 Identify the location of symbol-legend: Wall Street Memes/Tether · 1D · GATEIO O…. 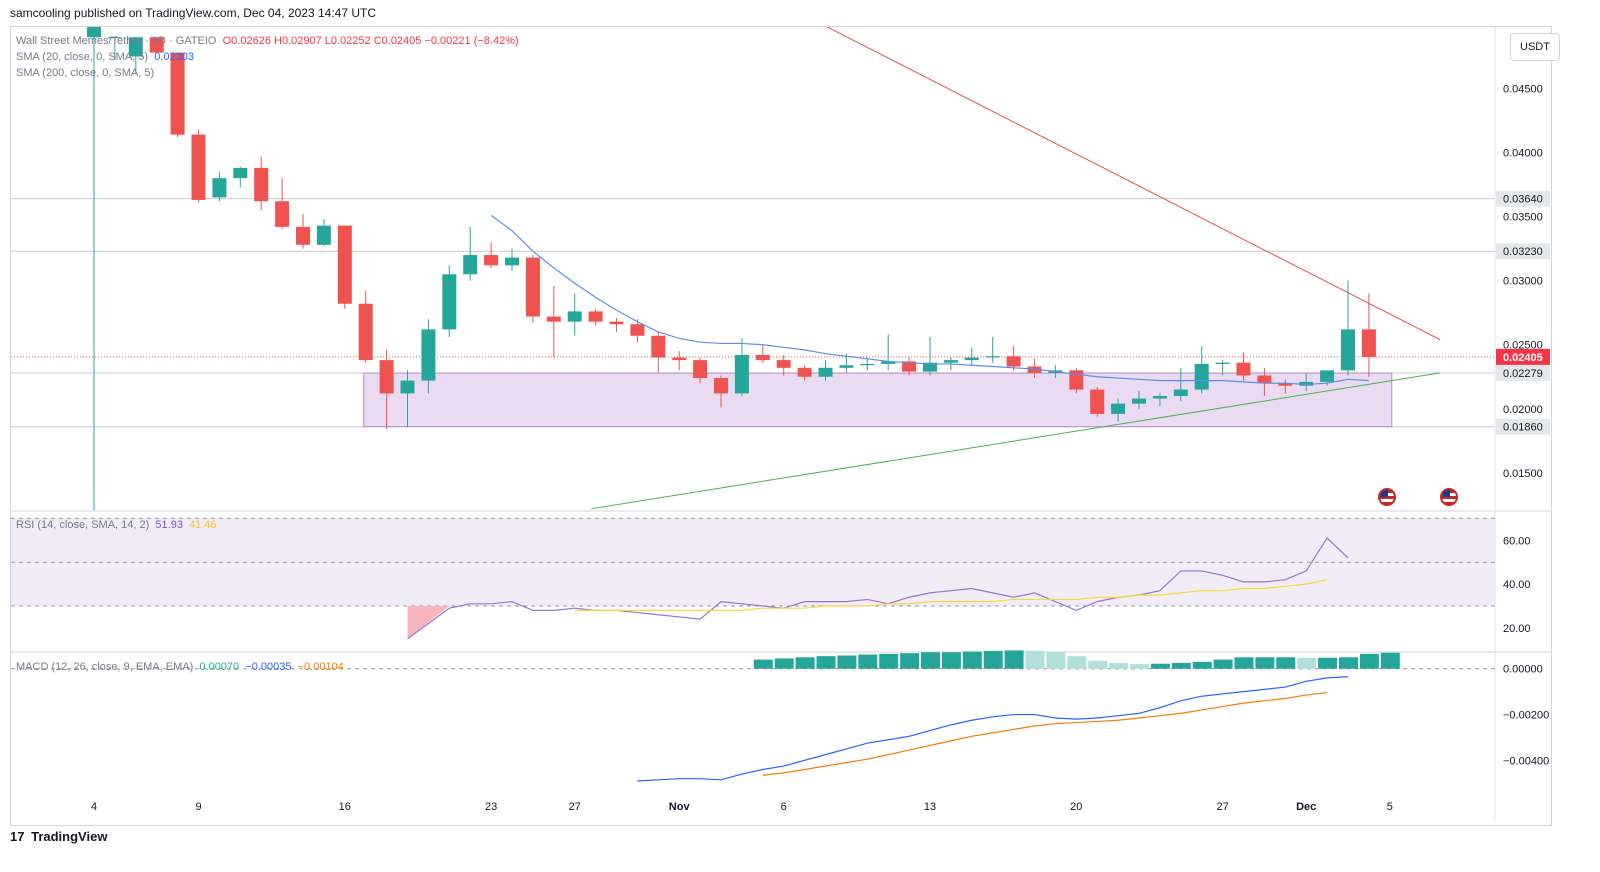
(267, 41).